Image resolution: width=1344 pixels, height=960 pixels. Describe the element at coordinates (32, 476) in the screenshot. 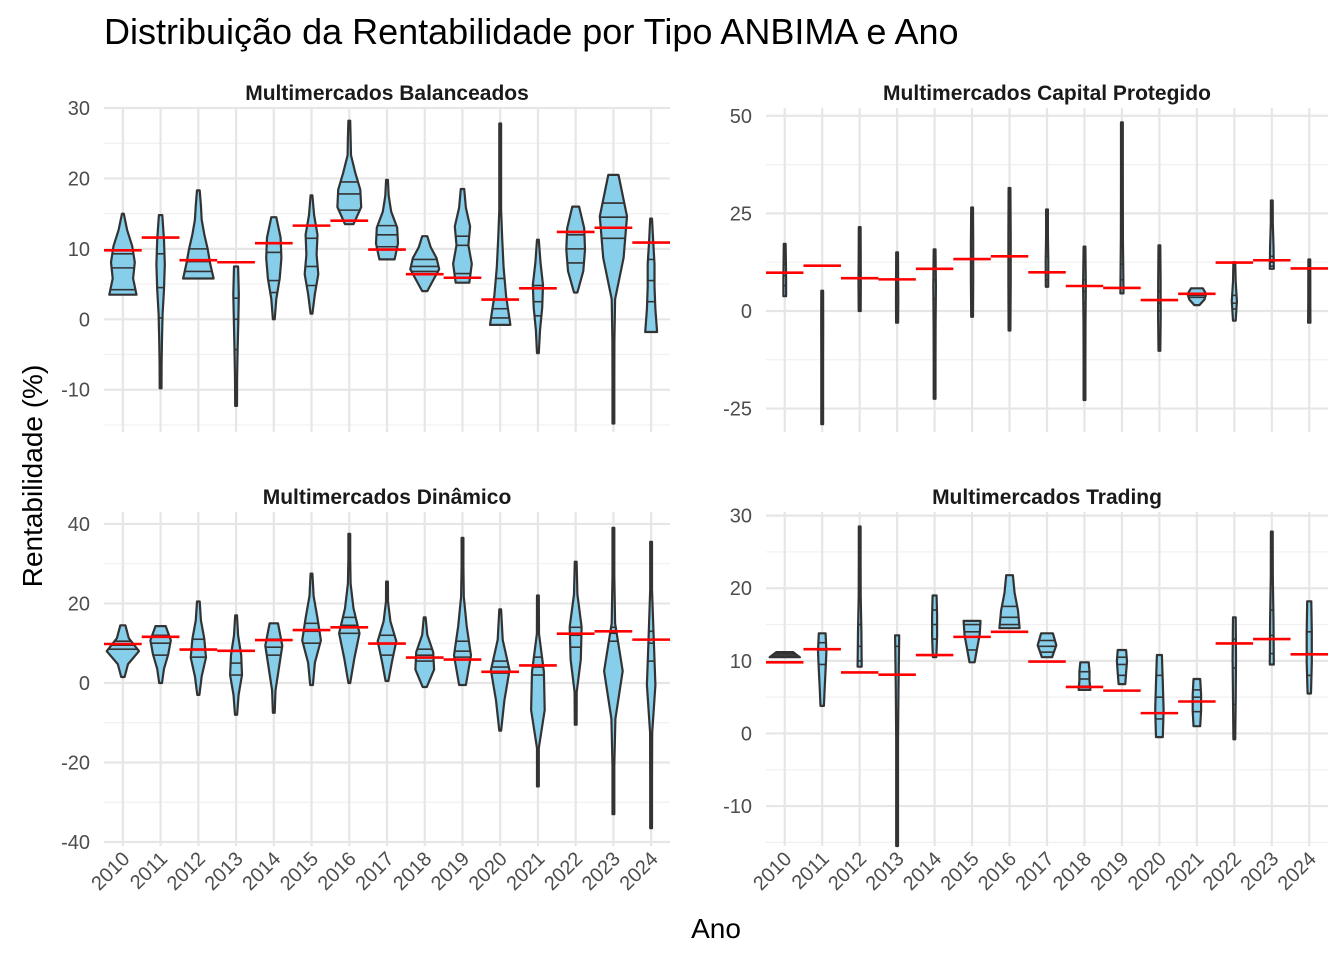

I see `y-axis-label: Rentabilidade (%)` at that location.